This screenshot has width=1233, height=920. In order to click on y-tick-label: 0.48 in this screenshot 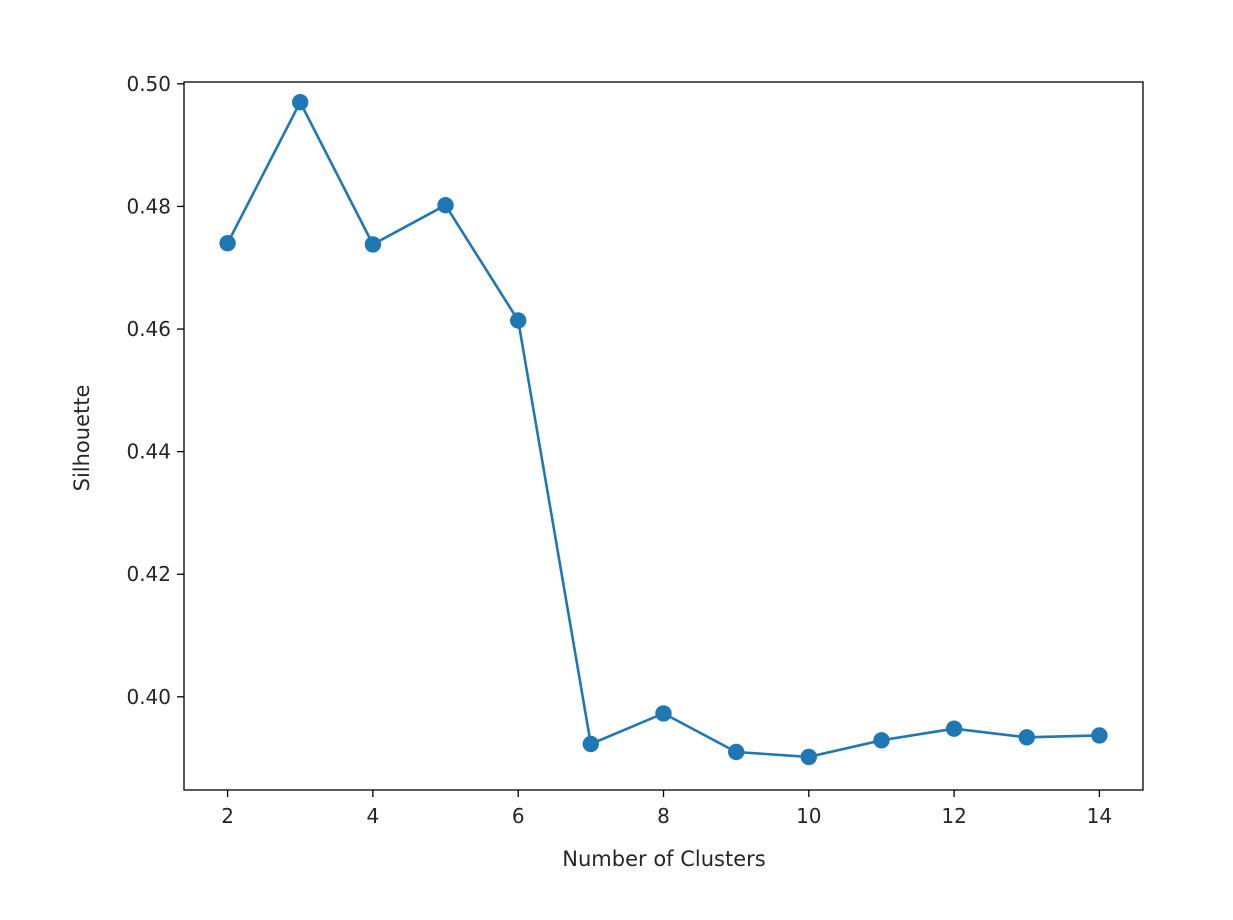, I will do `click(148, 206)`.